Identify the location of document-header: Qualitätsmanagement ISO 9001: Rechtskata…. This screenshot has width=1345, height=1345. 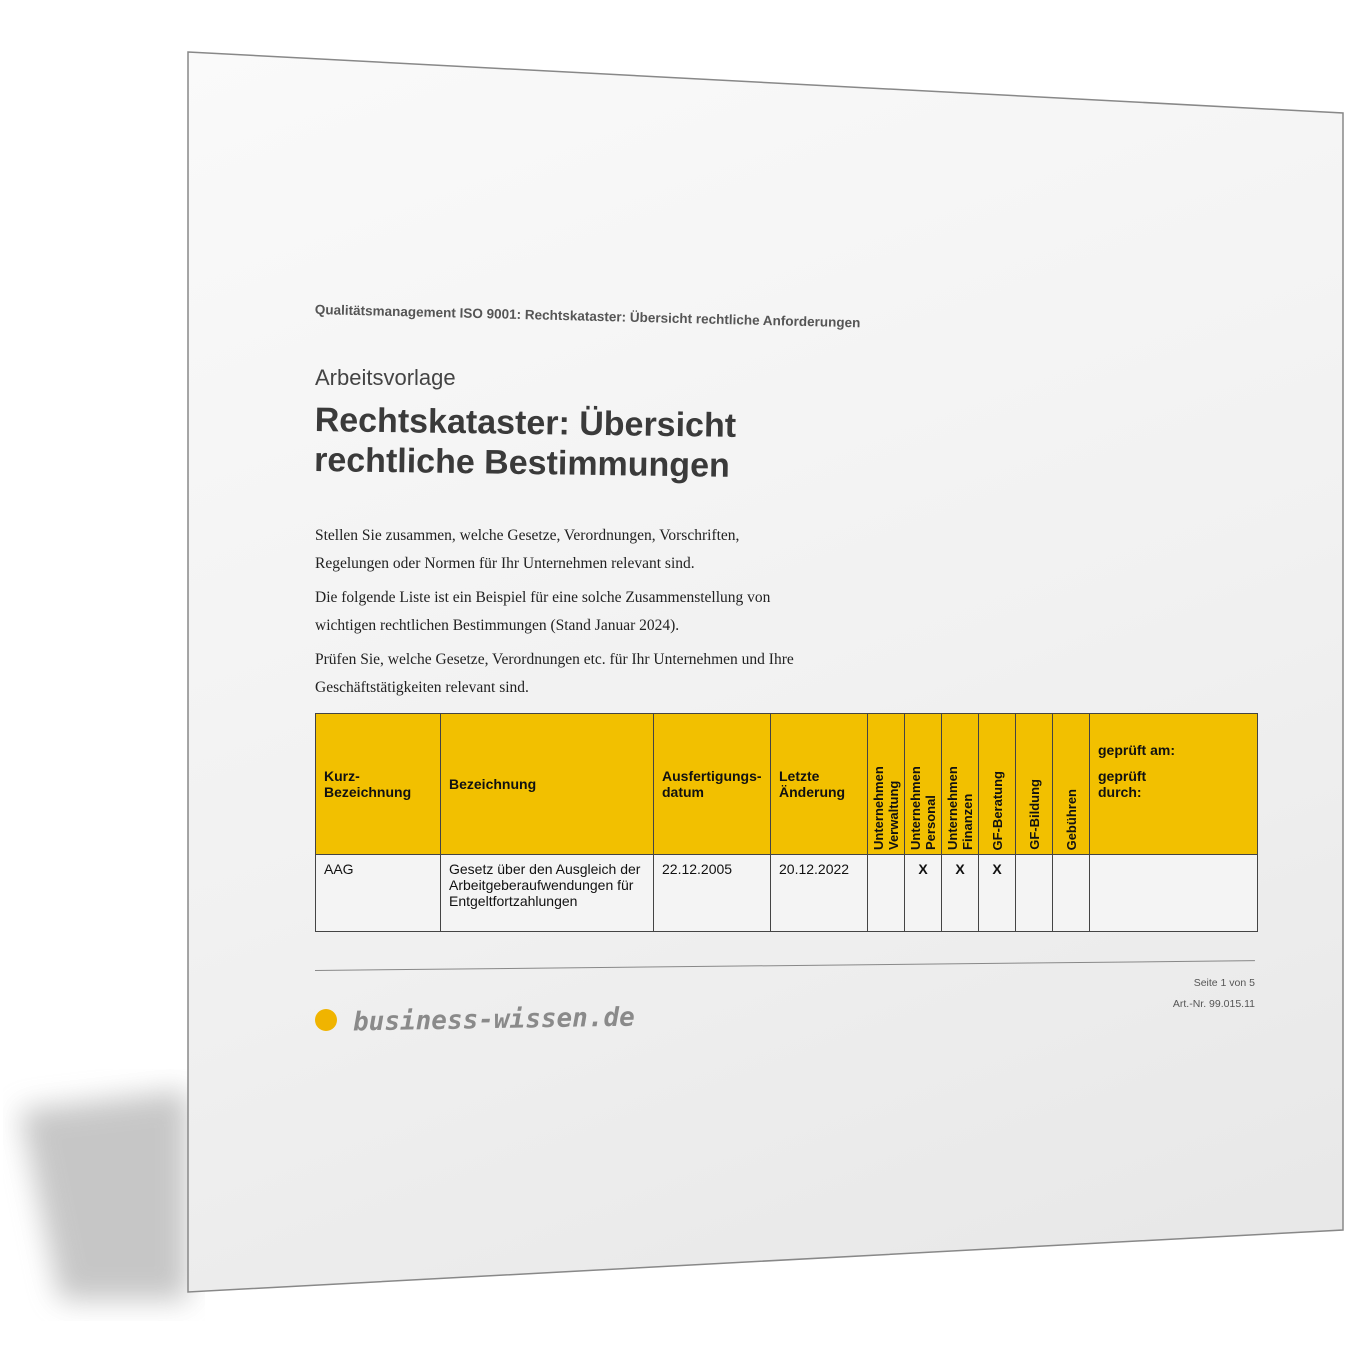
(587, 316).